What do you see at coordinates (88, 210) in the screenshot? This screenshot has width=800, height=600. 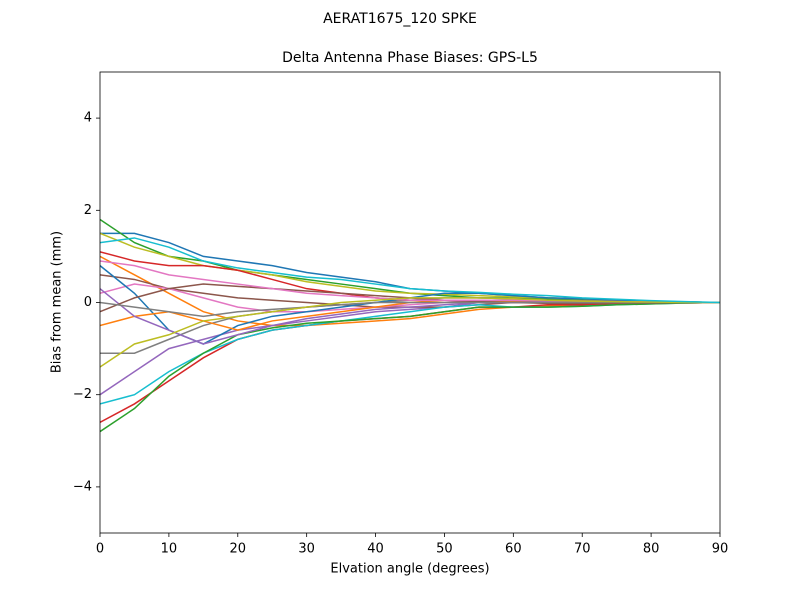 I see `y-tick-label: 2` at bounding box center [88, 210].